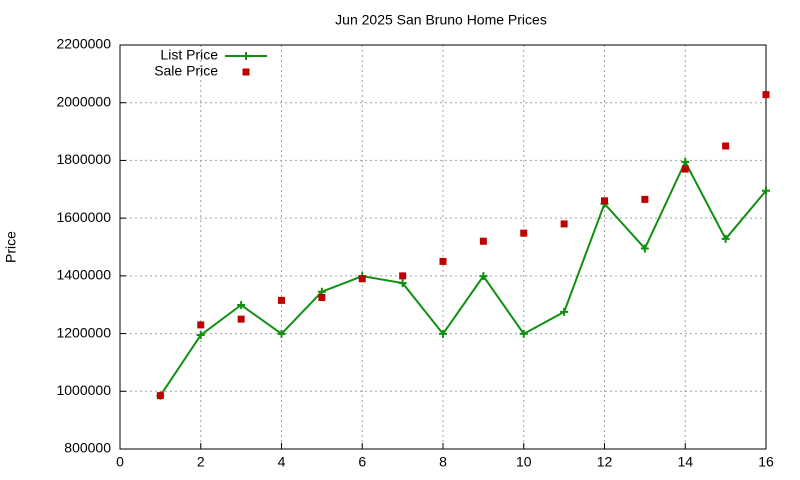 The image size is (800, 480). What do you see at coordinates (766, 462) in the screenshot?
I see `x-tick-label: 16` at bounding box center [766, 462].